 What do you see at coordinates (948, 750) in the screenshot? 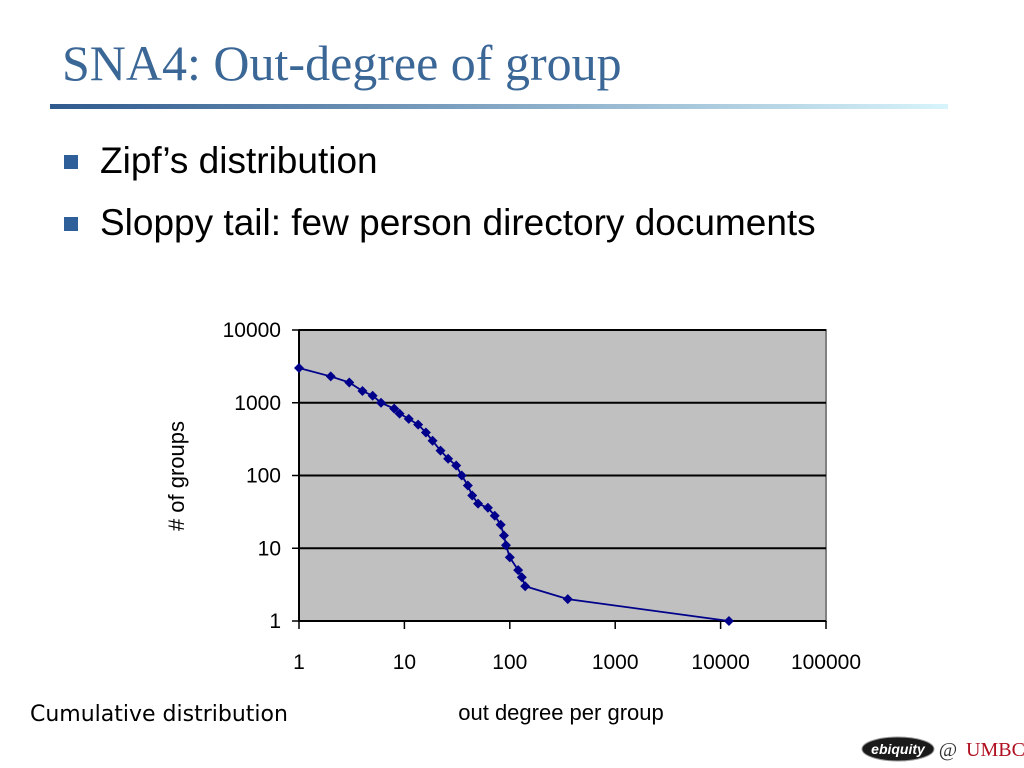
I see `footer-at: @` at bounding box center [948, 750].